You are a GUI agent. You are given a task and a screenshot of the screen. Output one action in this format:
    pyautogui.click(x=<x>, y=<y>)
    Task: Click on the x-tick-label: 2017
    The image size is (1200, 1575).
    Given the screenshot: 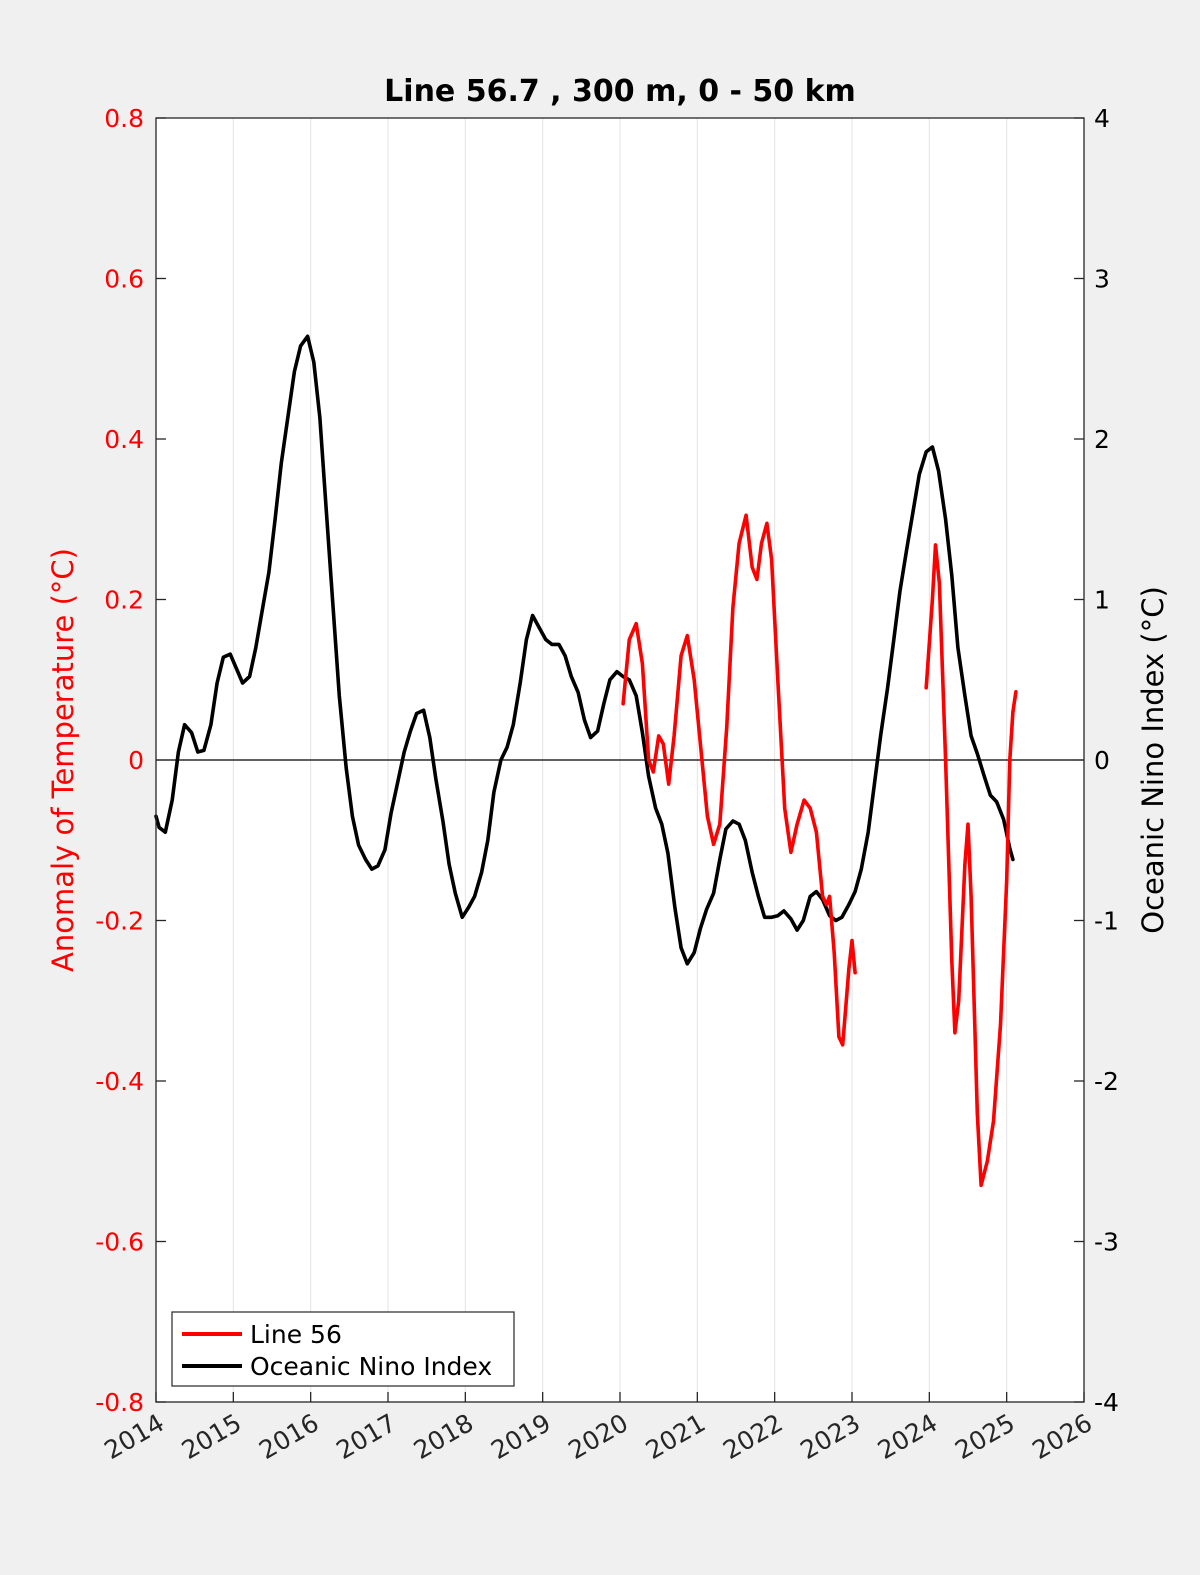 What is the action you would take?
    pyautogui.click(x=366, y=1436)
    